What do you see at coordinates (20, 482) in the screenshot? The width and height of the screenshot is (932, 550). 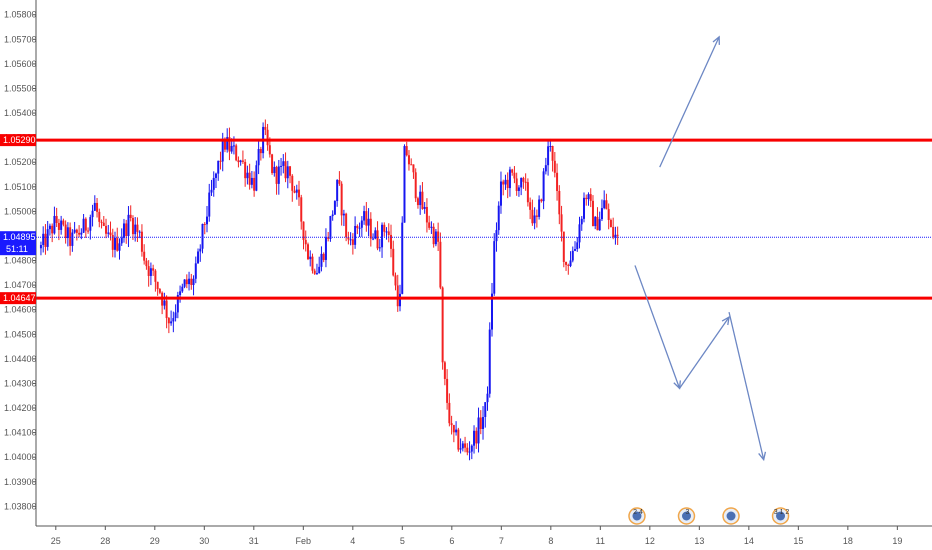 I see `y-tick-label: 1.03900` at bounding box center [20, 482].